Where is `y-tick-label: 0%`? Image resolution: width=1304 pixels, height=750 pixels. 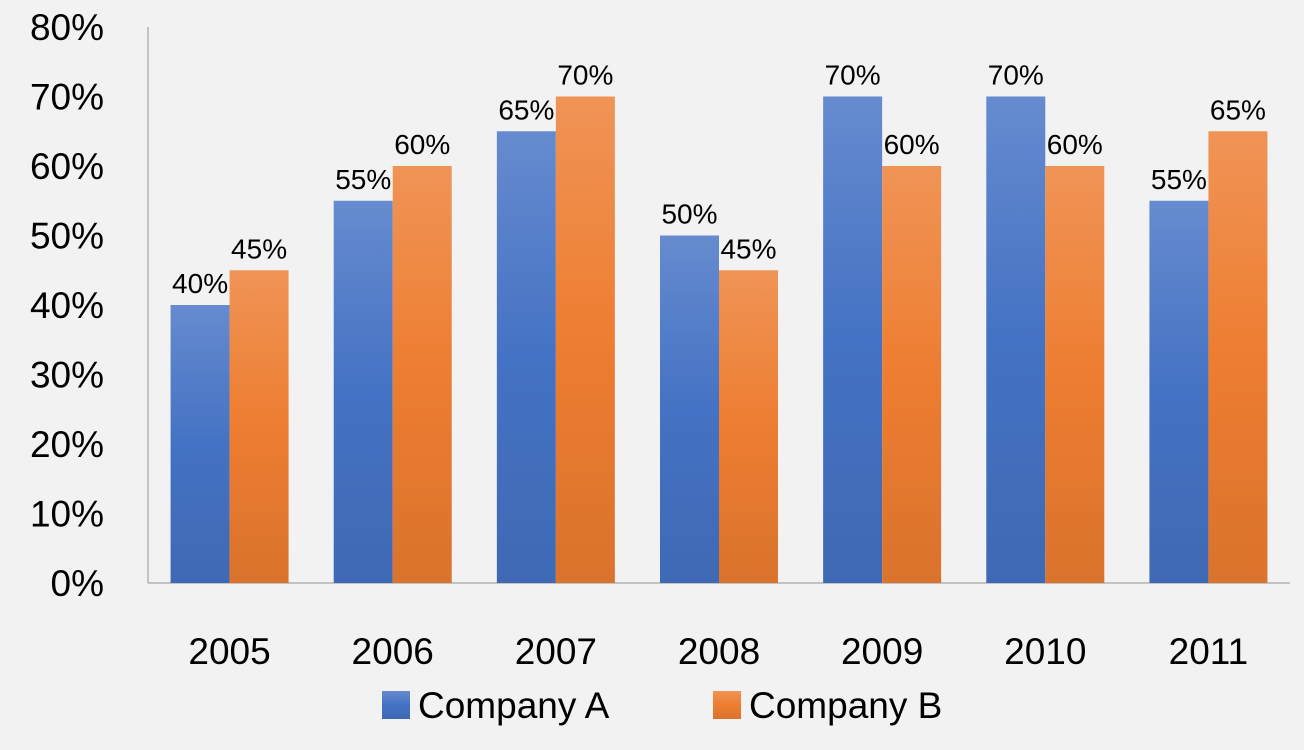 y-tick-label: 0% is located at coordinates (77, 583).